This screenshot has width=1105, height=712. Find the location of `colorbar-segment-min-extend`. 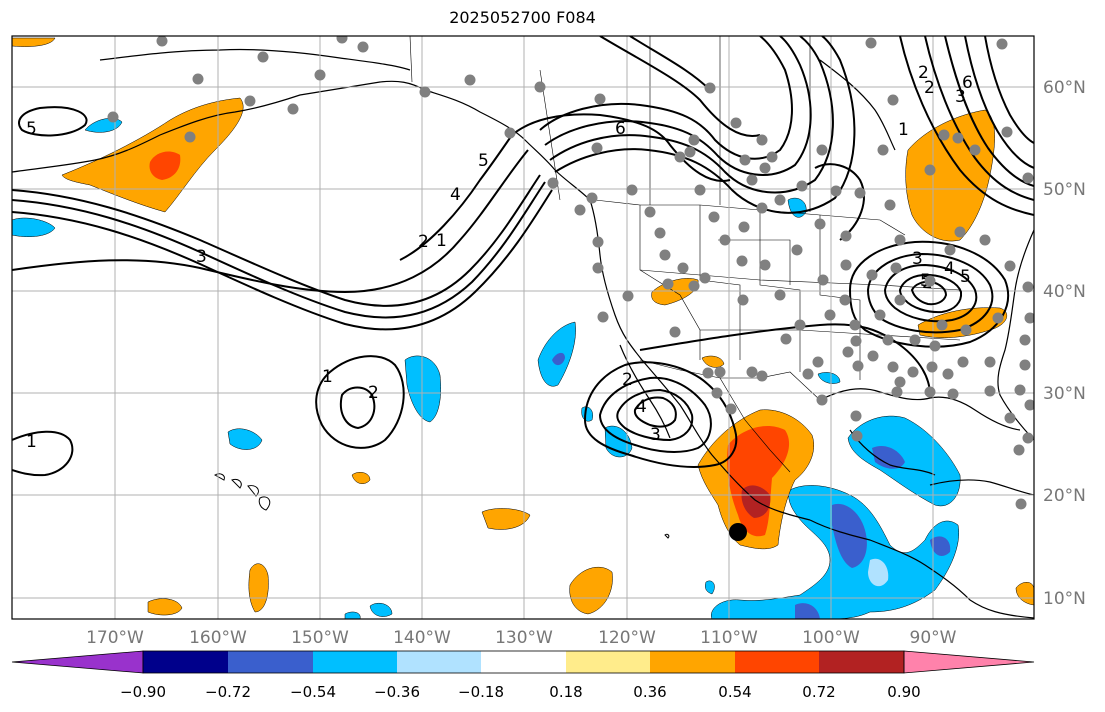

colorbar-segment-min-extend is located at coordinates (77, 662).